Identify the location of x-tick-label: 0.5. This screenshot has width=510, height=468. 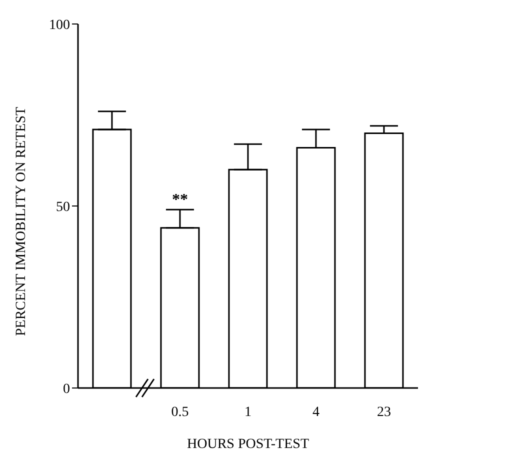
(180, 412).